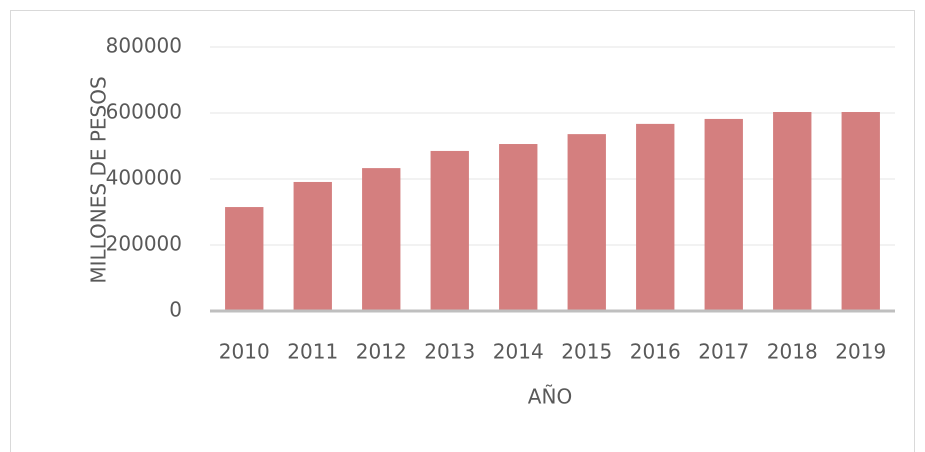  What do you see at coordinates (449, 352) in the screenshot?
I see `x-tick-label: 2013` at bounding box center [449, 352].